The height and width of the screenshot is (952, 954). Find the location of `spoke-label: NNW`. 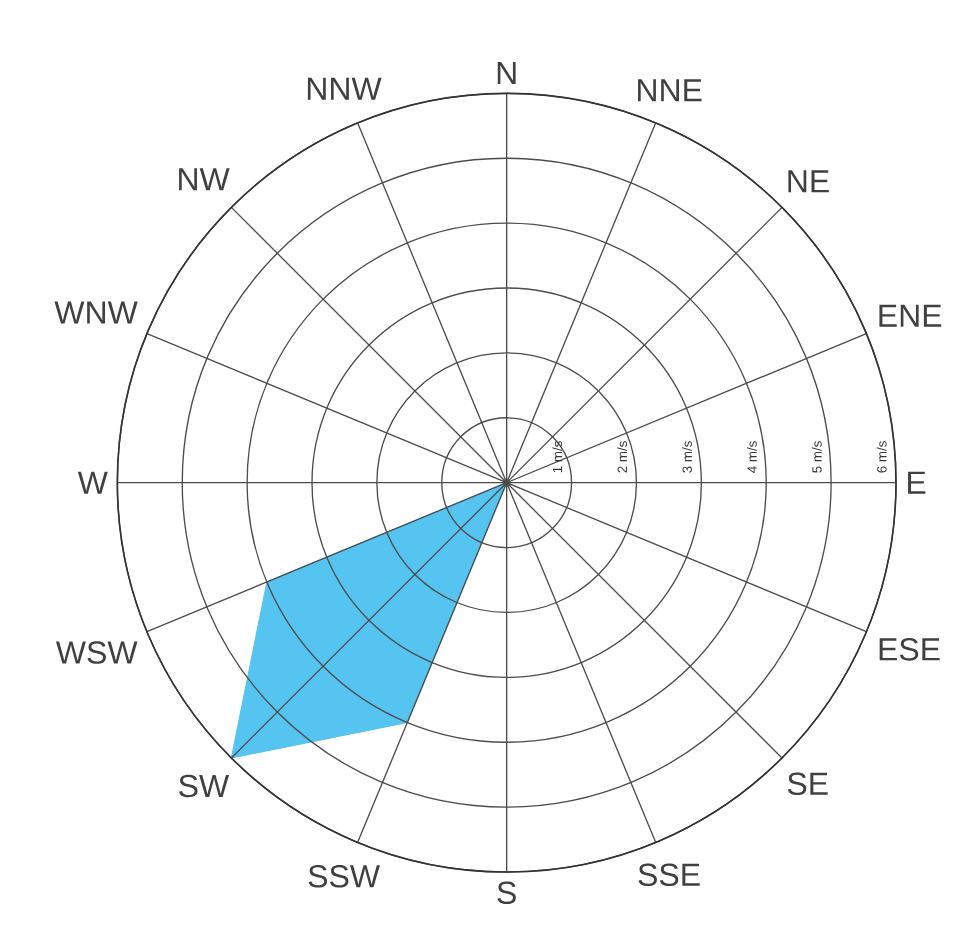

spoke-label: NNW is located at coordinates (344, 88).